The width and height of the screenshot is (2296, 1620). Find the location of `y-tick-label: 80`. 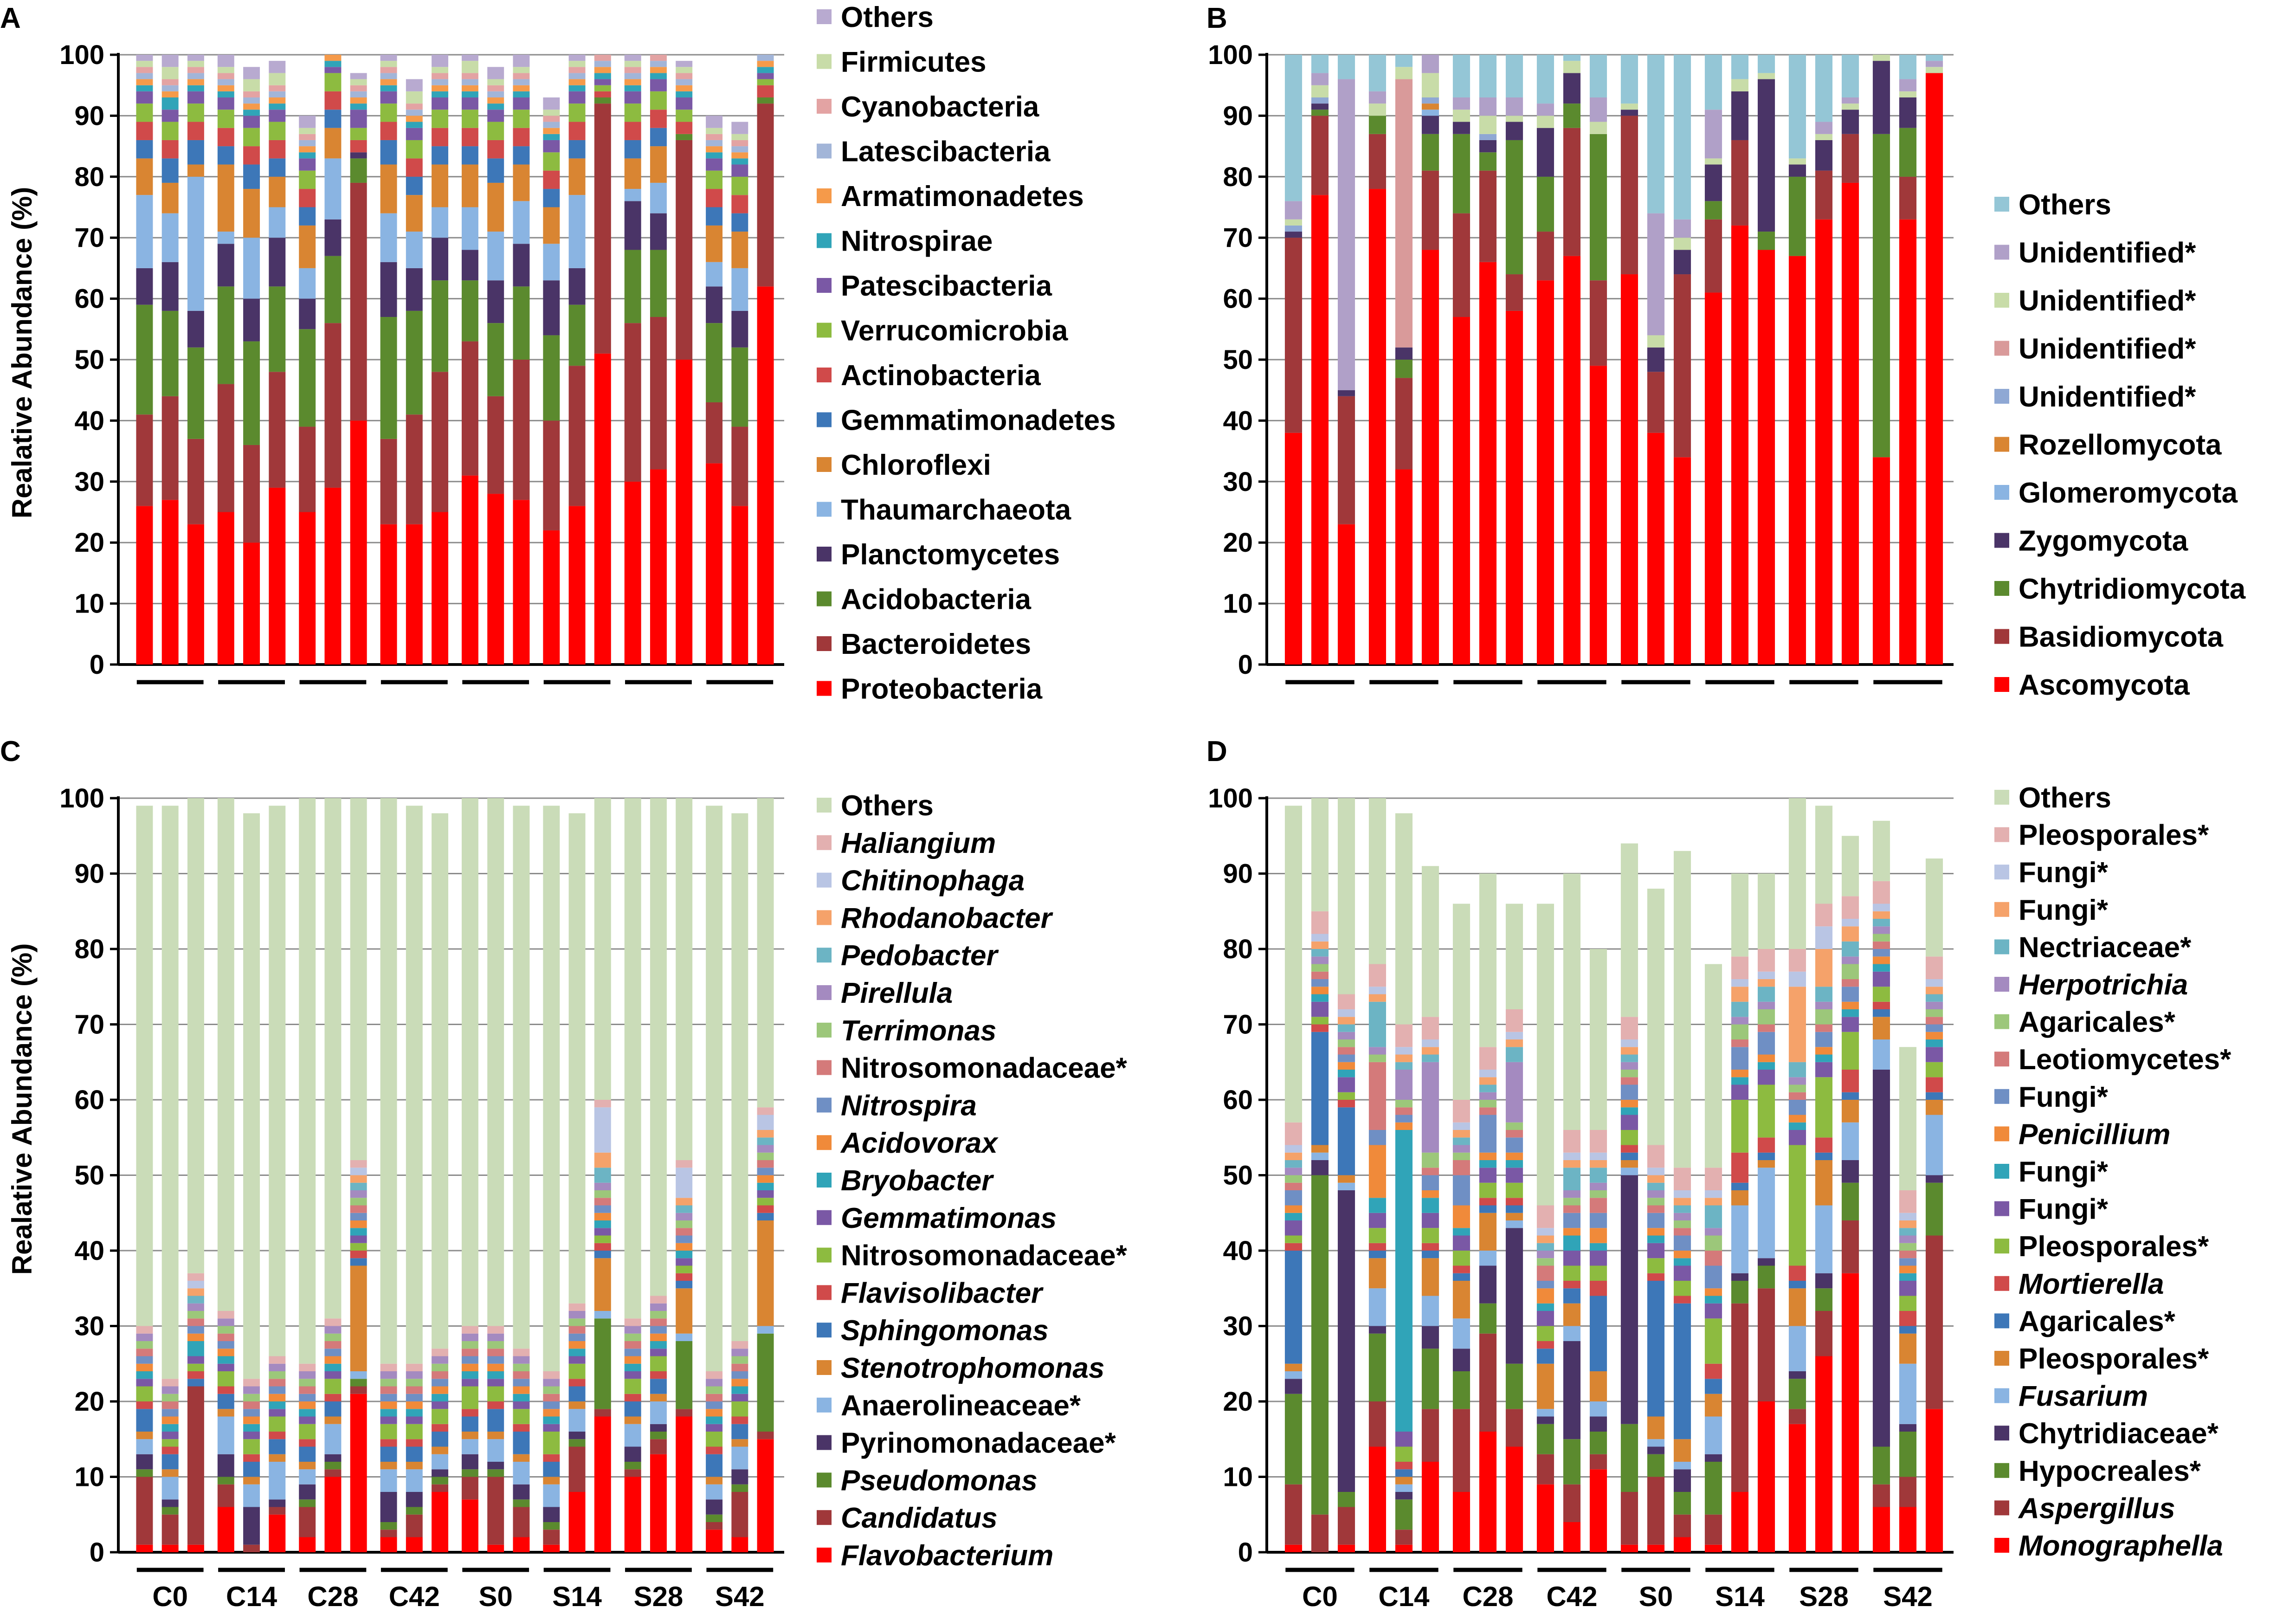

y-tick-label: 80 is located at coordinates (89, 949).